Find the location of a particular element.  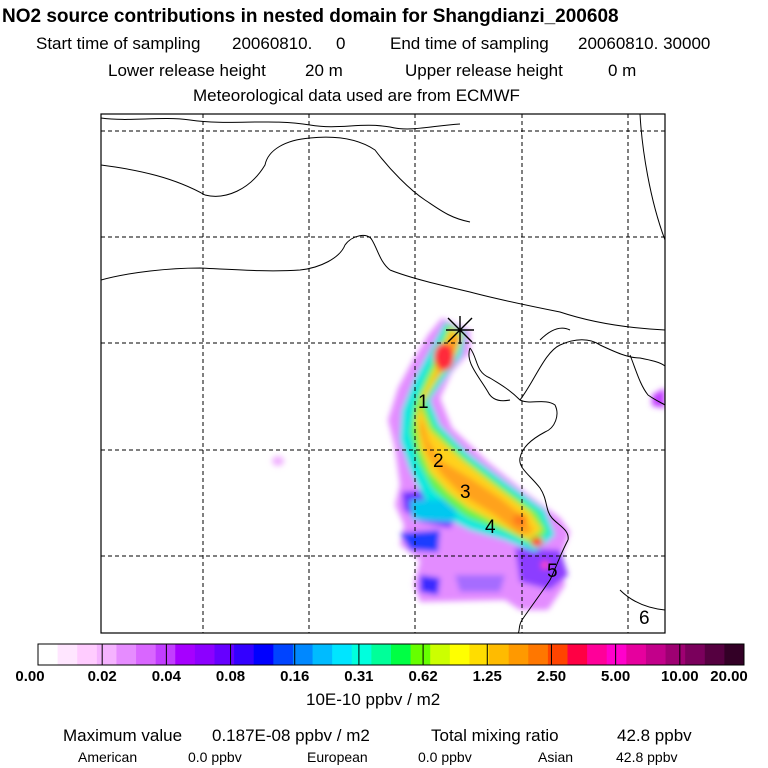

max-value-label: Maximum value is located at coordinates (123, 735).